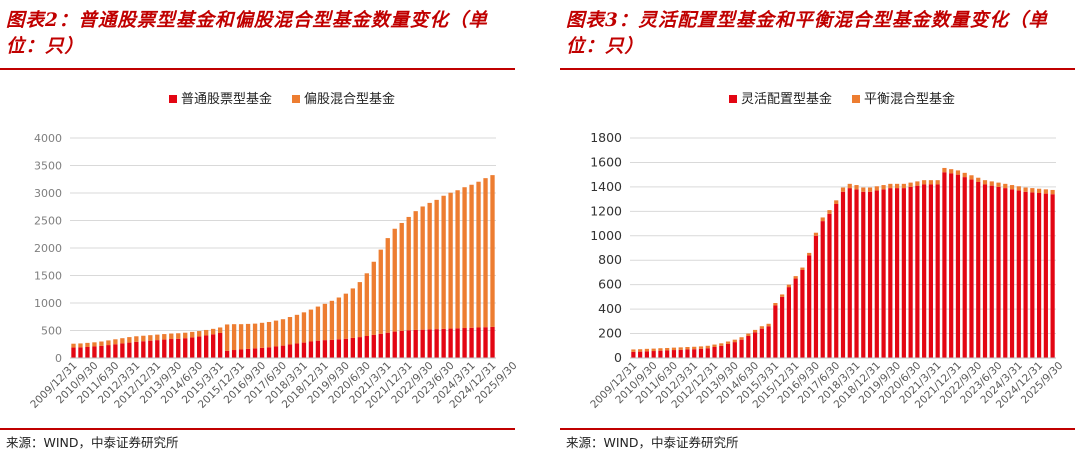 Image resolution: width=1080 pixels, height=454 pixels. I want to click on y-tick-label: 1000, so click(48, 303).